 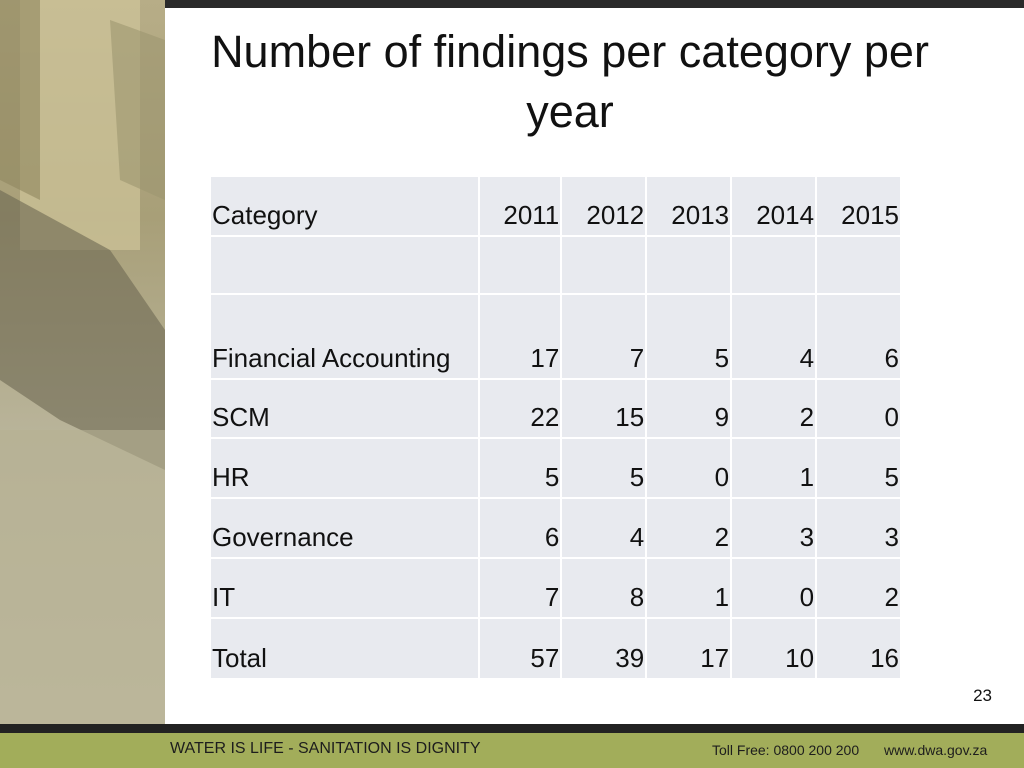 I want to click on table-row: Total 57 39 17 10 16, so click(x=555, y=648).